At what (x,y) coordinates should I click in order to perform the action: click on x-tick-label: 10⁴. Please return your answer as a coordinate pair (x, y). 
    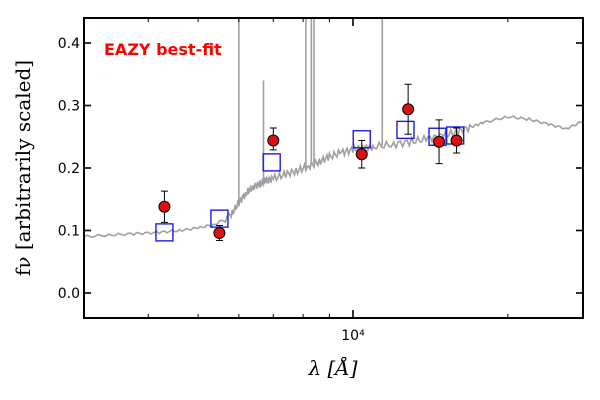
    Looking at the image, I should click on (353, 336).